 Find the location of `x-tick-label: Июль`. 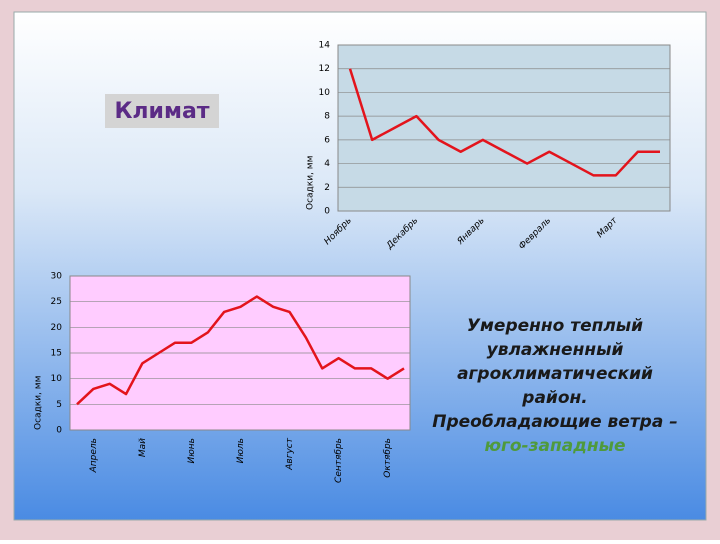

x-tick-label: Июль is located at coordinates (241, 450).